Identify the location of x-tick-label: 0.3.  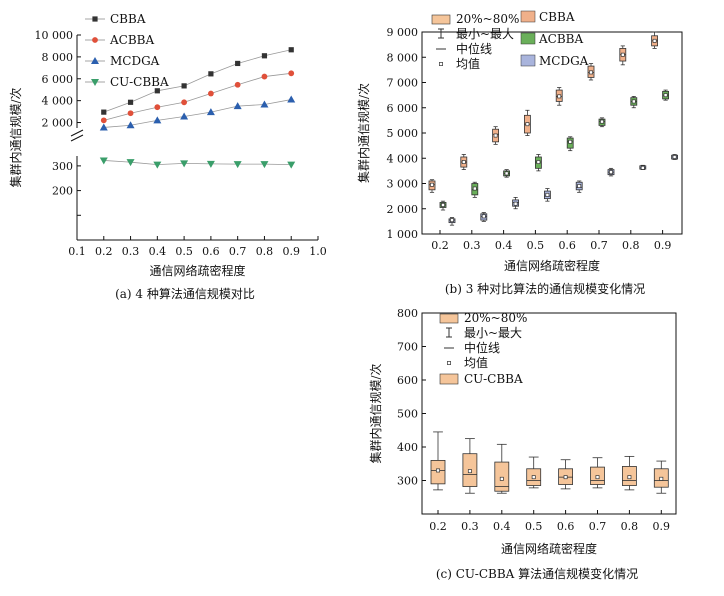
(131, 251).